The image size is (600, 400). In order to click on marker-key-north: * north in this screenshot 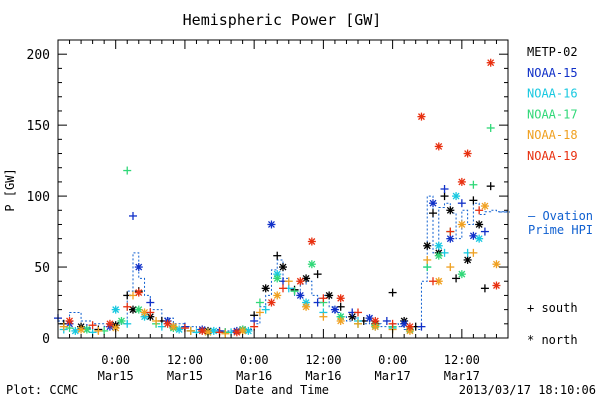, I will do `click(552, 340)`.